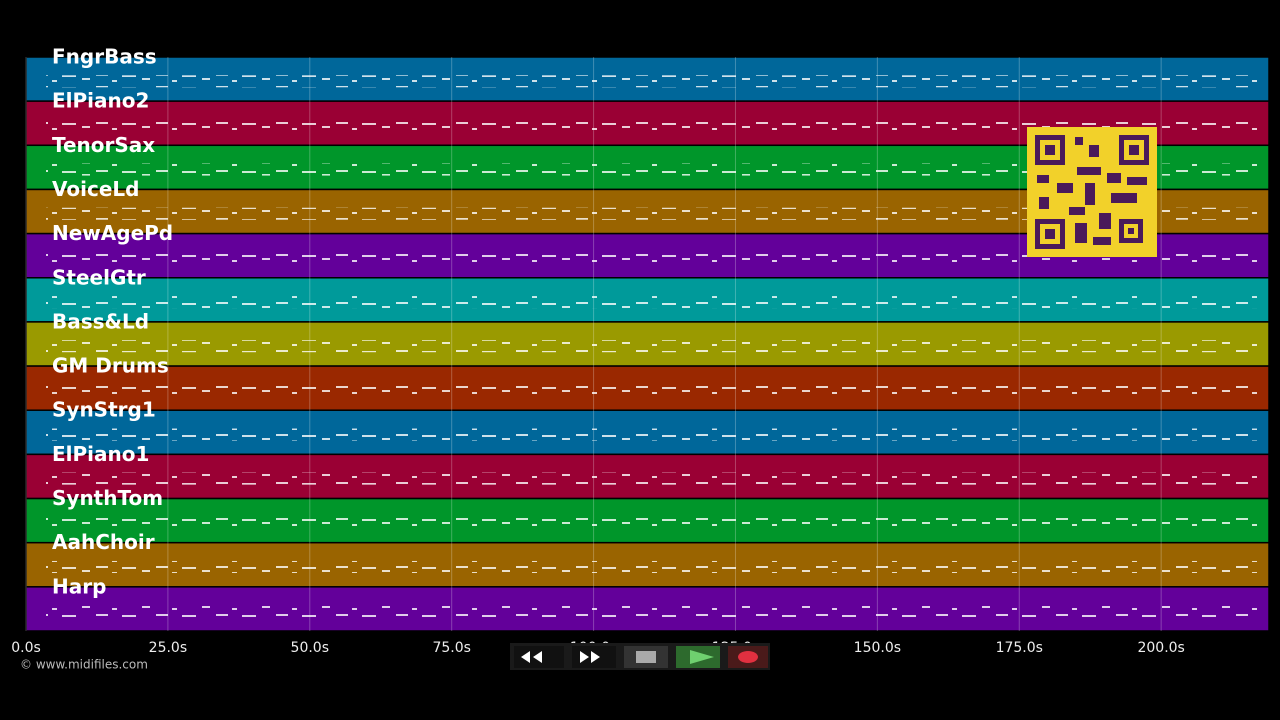 This screenshot has height=720, width=1280. I want to click on track-name: SteelGtr, so click(99, 277).